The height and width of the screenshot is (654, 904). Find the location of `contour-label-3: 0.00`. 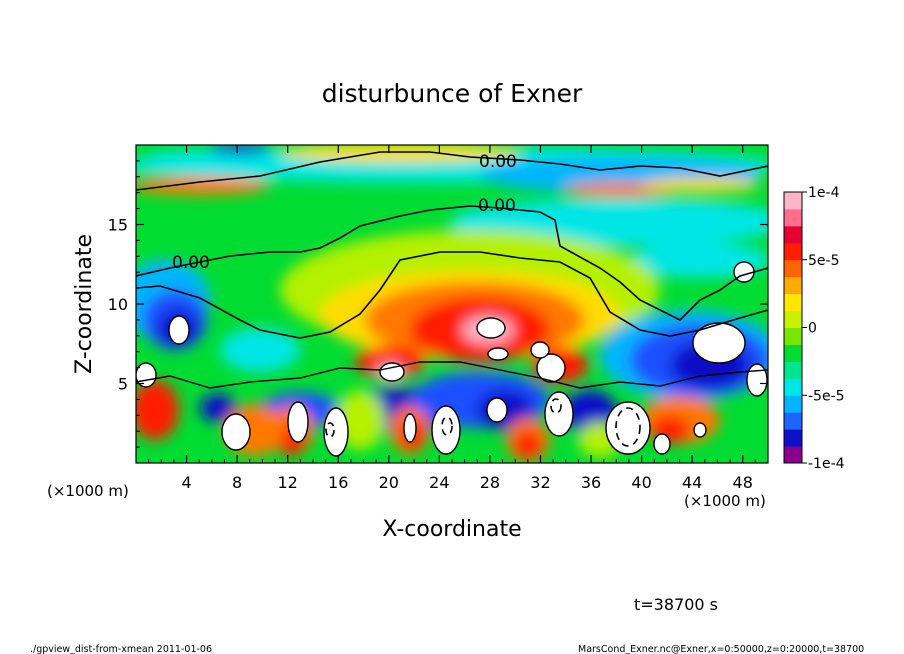

contour-label-3: 0.00 is located at coordinates (191, 263).